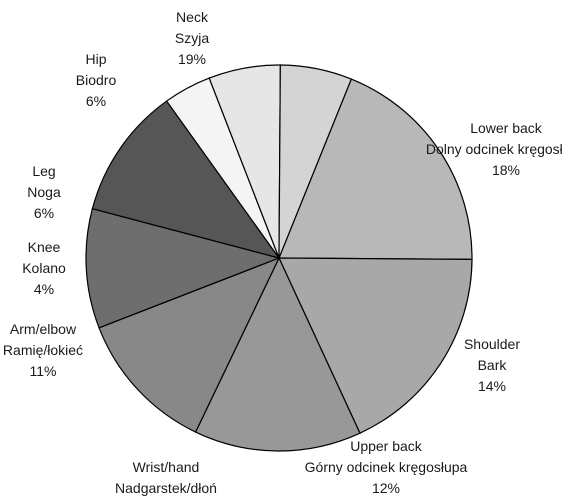 The width and height of the screenshot is (562, 500). I want to click on slice-value-label: 19%, so click(192, 59).